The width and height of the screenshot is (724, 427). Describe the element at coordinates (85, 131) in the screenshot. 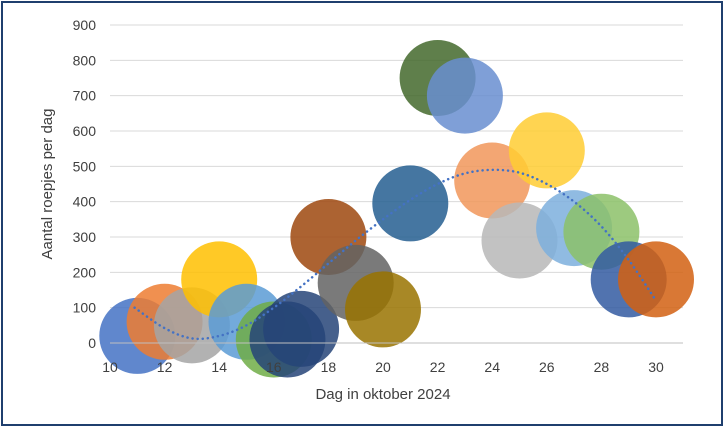

I see `y-tick-label: 600` at that location.